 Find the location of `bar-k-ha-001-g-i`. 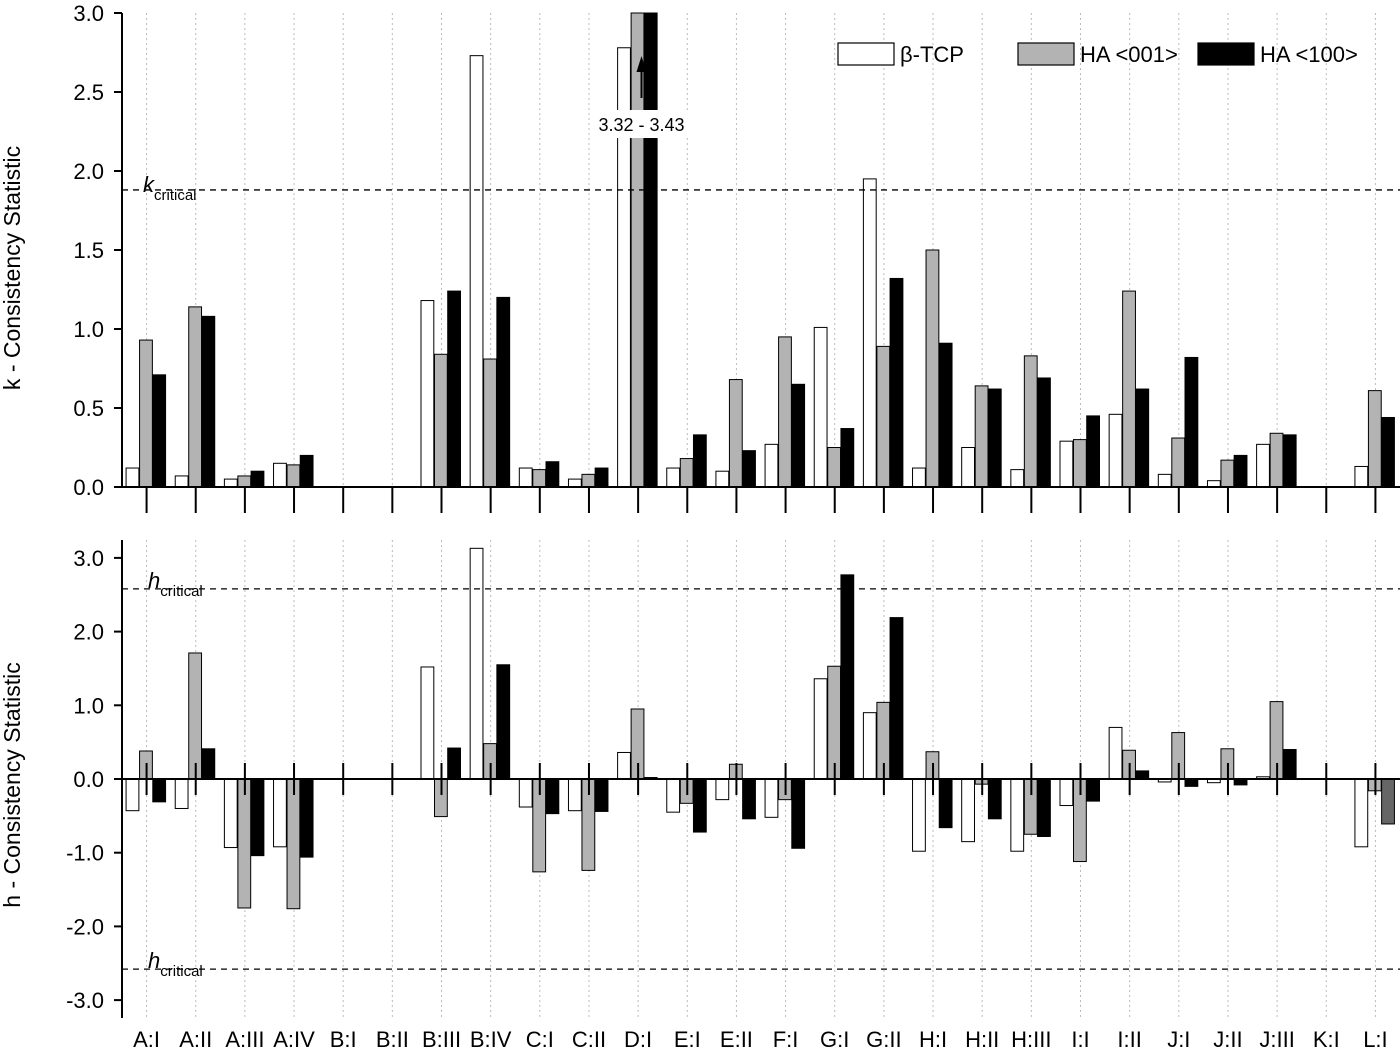

bar-k-ha-001-g-i is located at coordinates (834, 467).